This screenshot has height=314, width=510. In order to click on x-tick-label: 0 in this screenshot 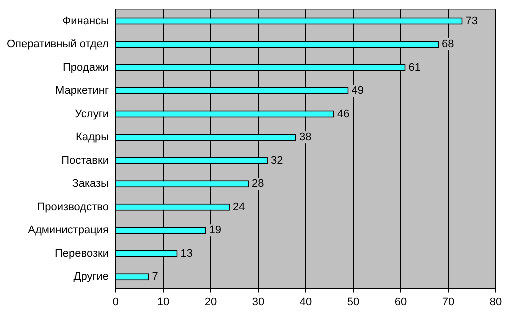, I will do `click(116, 302)`.